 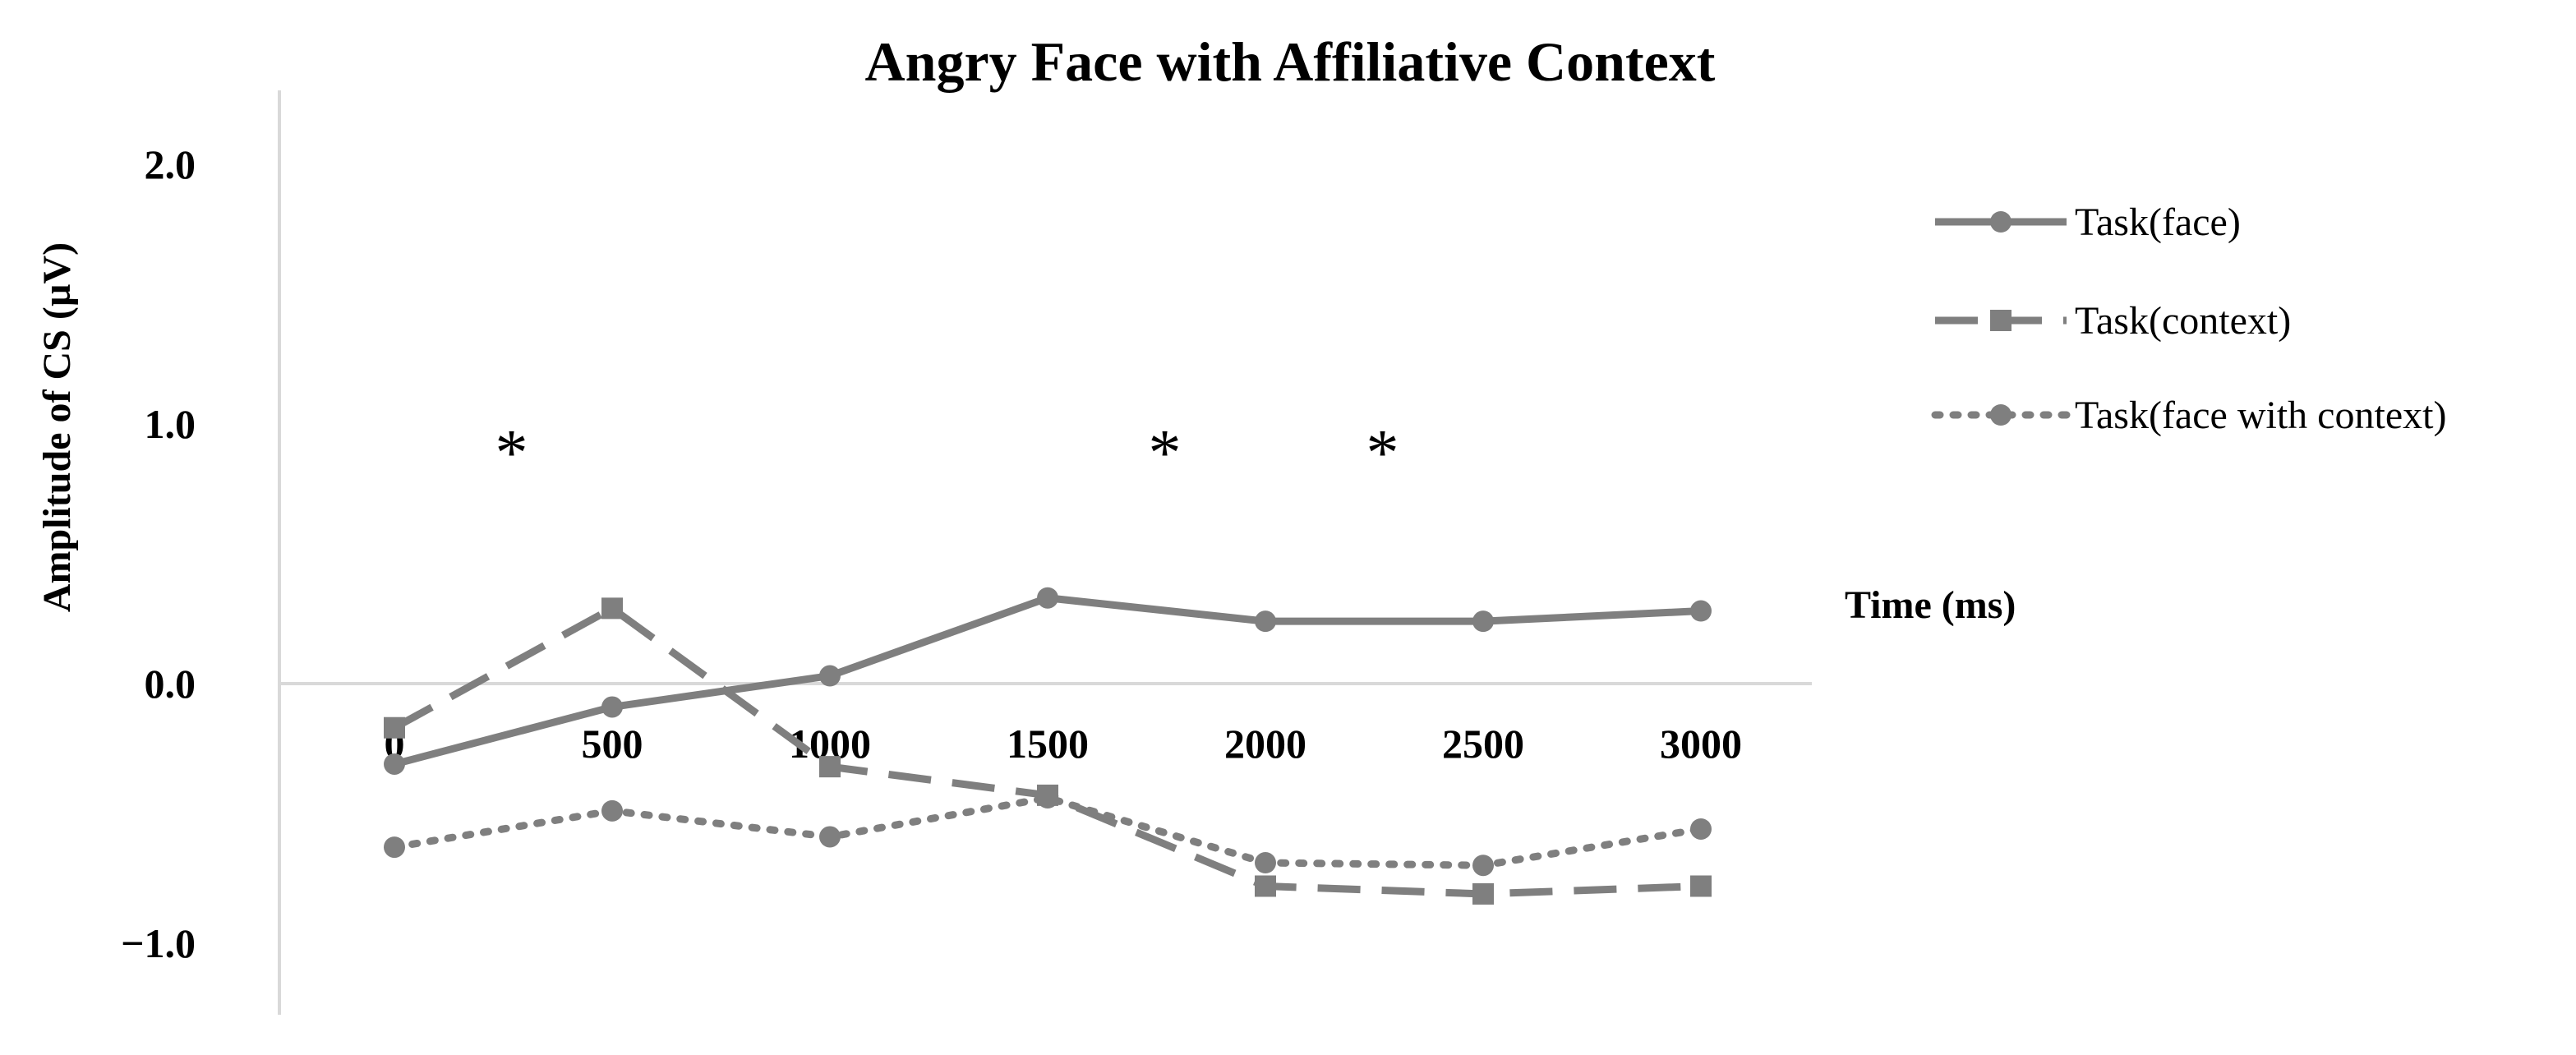 I want to click on y-axis-label: Amplitude of CS (µV), so click(x=57, y=427).